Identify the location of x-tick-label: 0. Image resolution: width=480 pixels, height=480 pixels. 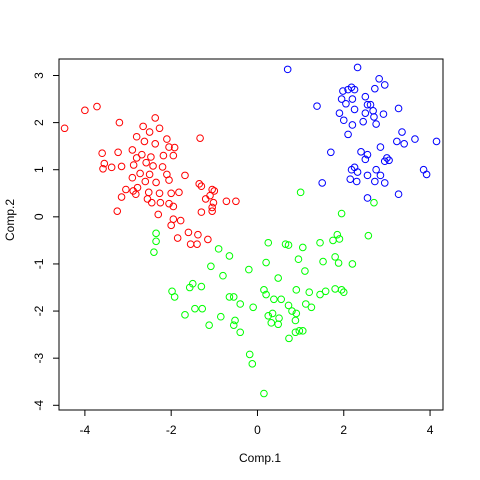
(257, 430).